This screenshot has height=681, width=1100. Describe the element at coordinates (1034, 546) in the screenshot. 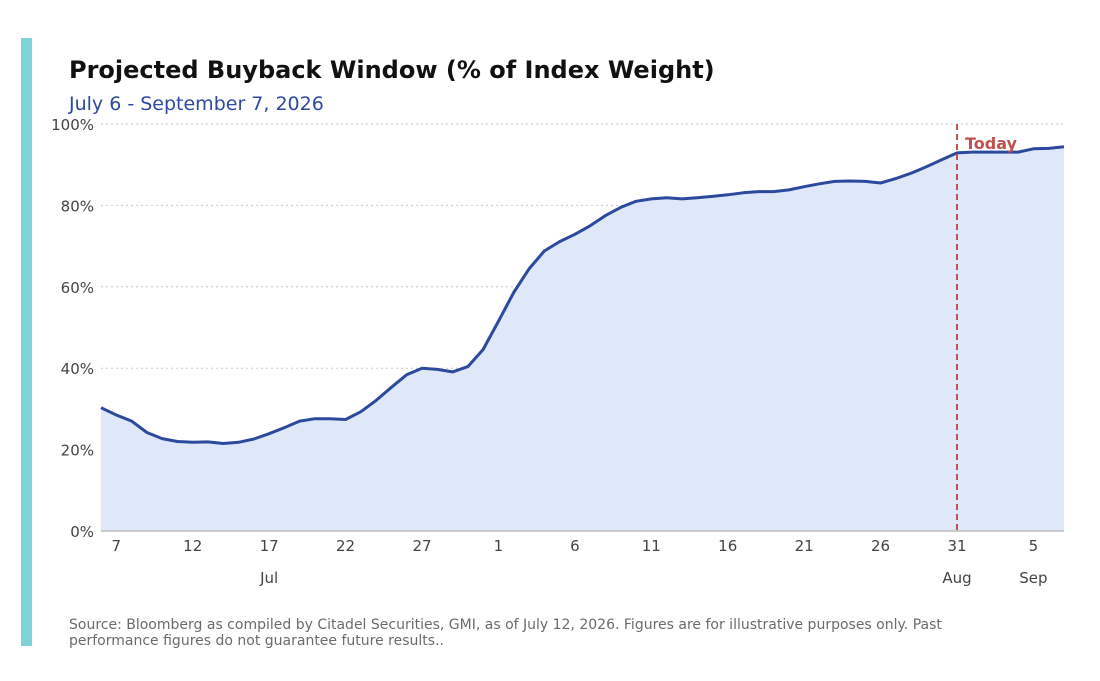

I see `x-tick-label-2026-09-05: 5` at that location.